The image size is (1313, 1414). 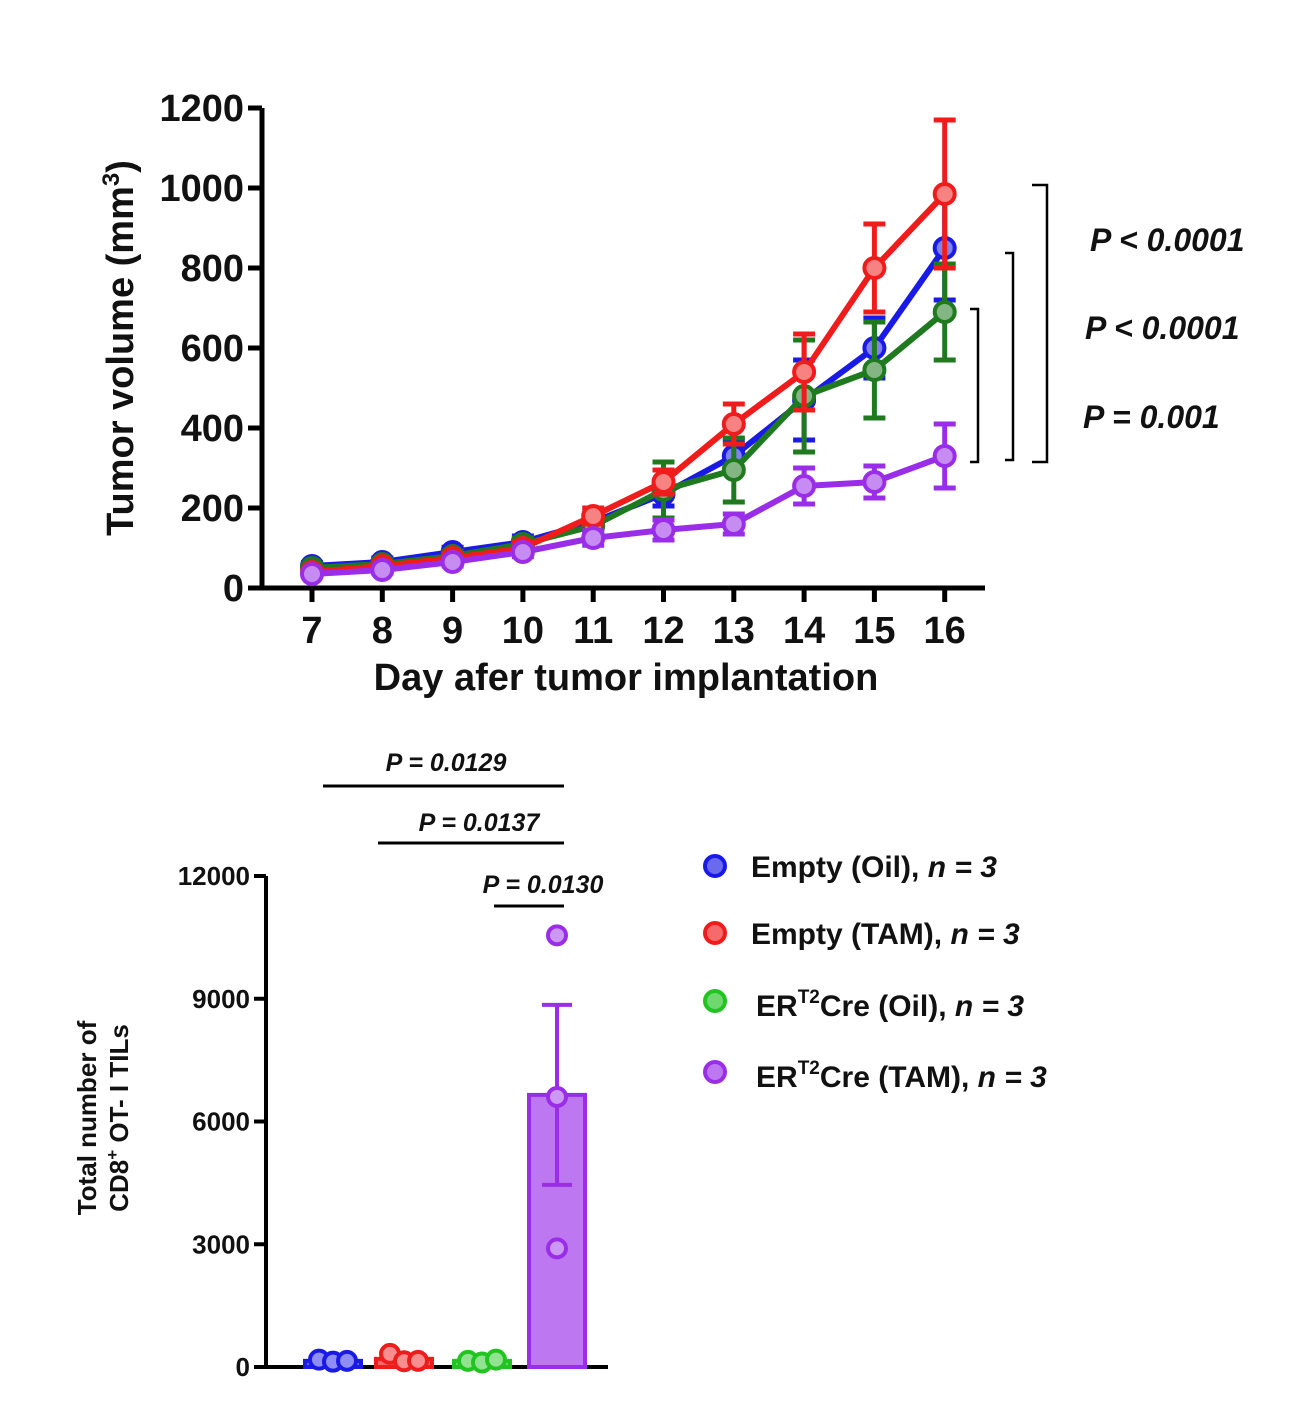 I want to click on significance-label: P = 0.0130, so click(x=543, y=885).